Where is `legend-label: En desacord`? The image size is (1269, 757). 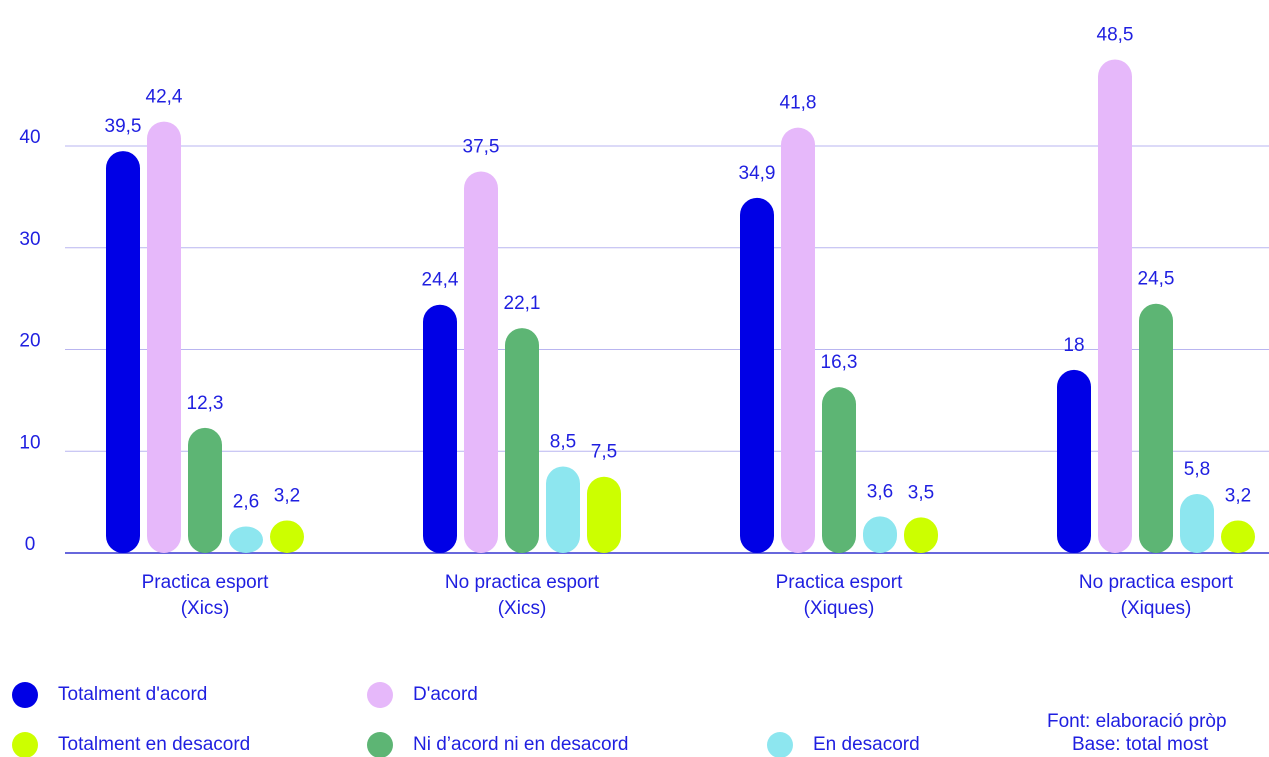 legend-label: En desacord is located at coordinates (866, 744).